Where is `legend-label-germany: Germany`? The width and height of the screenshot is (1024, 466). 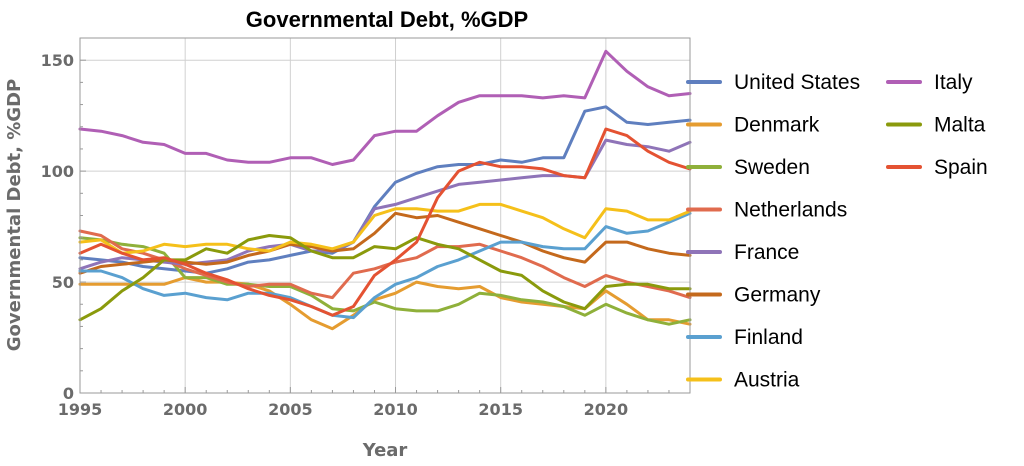
legend-label-germany: Germany is located at coordinates (777, 295).